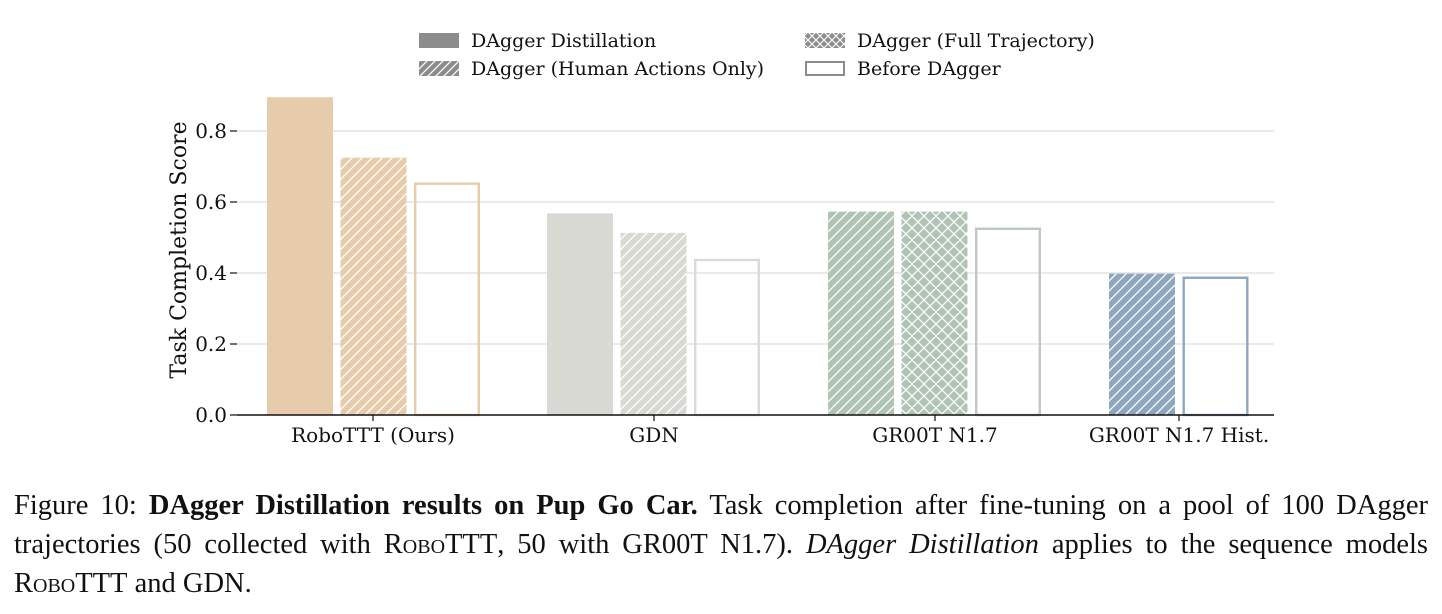 This screenshot has height=614, width=1442. I want to click on x-tick-label: GR00T N1.7 Hist., so click(1179, 435).